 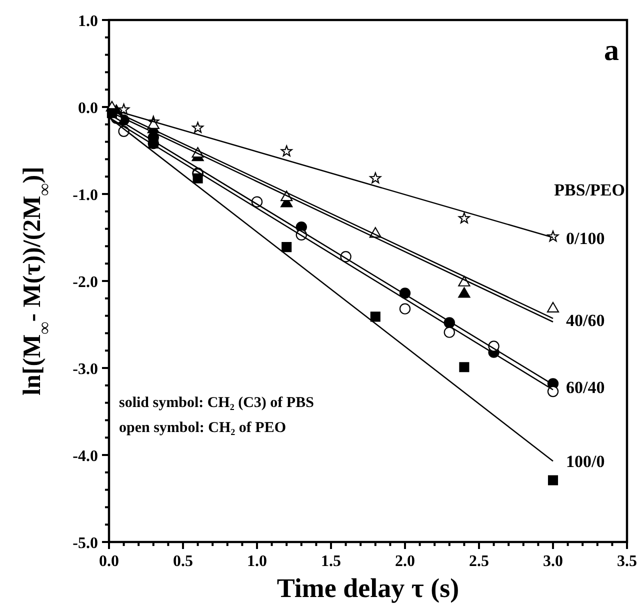 I want to click on y-tick-label: -4.0, so click(x=85, y=456).